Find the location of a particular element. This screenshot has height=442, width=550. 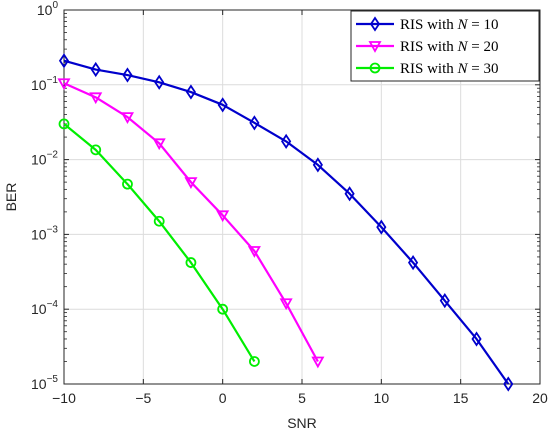

x-tick-label: −10 is located at coordinates (64, 398).